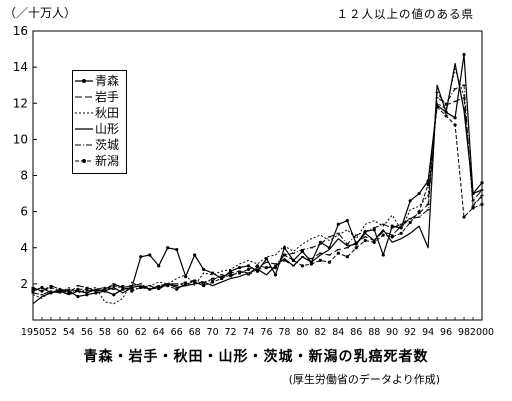 This screenshot has width=512, height=401. What do you see at coordinates (213, 332) in the screenshot?
I see `x-tick-label: 70` at bounding box center [213, 332].